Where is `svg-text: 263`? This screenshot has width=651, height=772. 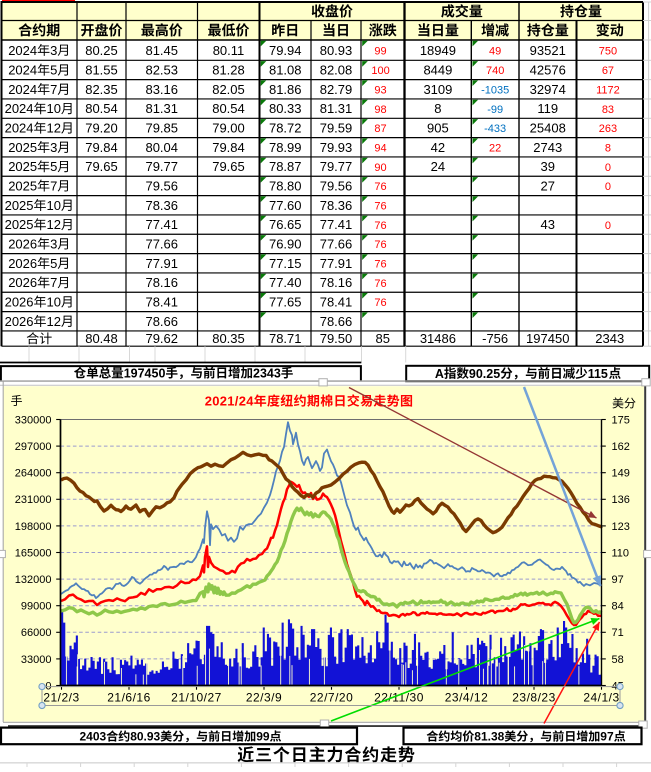 svg-text: 263 is located at coordinates (608, 129).